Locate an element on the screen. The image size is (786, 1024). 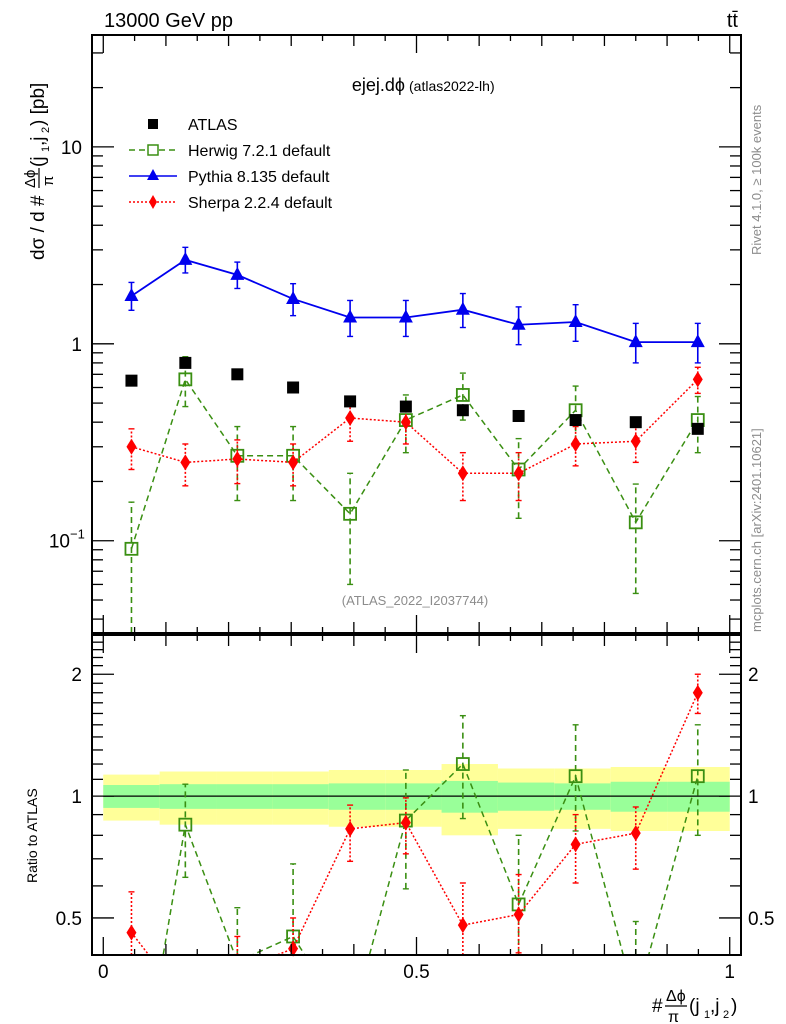
ratio-y-tick-label: 0.5 is located at coordinates (69, 919).